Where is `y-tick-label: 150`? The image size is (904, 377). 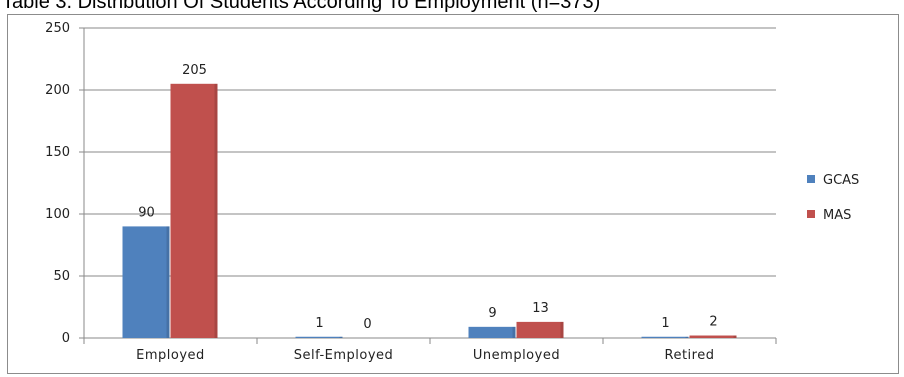
y-tick-label: 150 is located at coordinates (57, 152).